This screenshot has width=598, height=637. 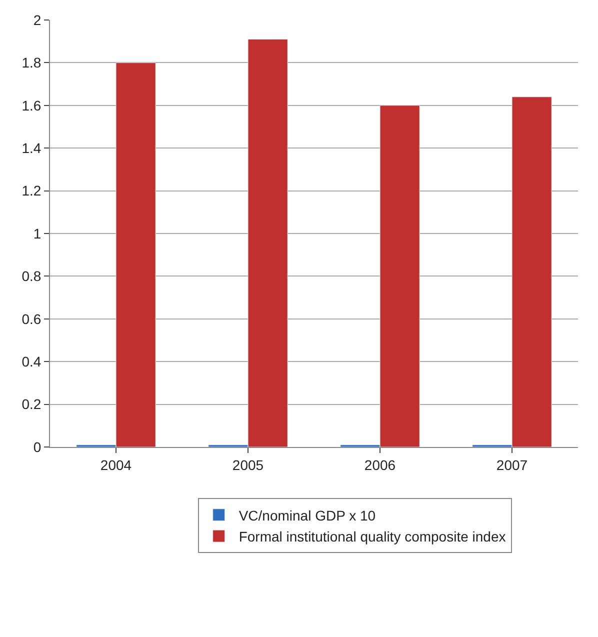 What do you see at coordinates (380, 464) in the screenshot?
I see `x-tick-label: 2006` at bounding box center [380, 464].